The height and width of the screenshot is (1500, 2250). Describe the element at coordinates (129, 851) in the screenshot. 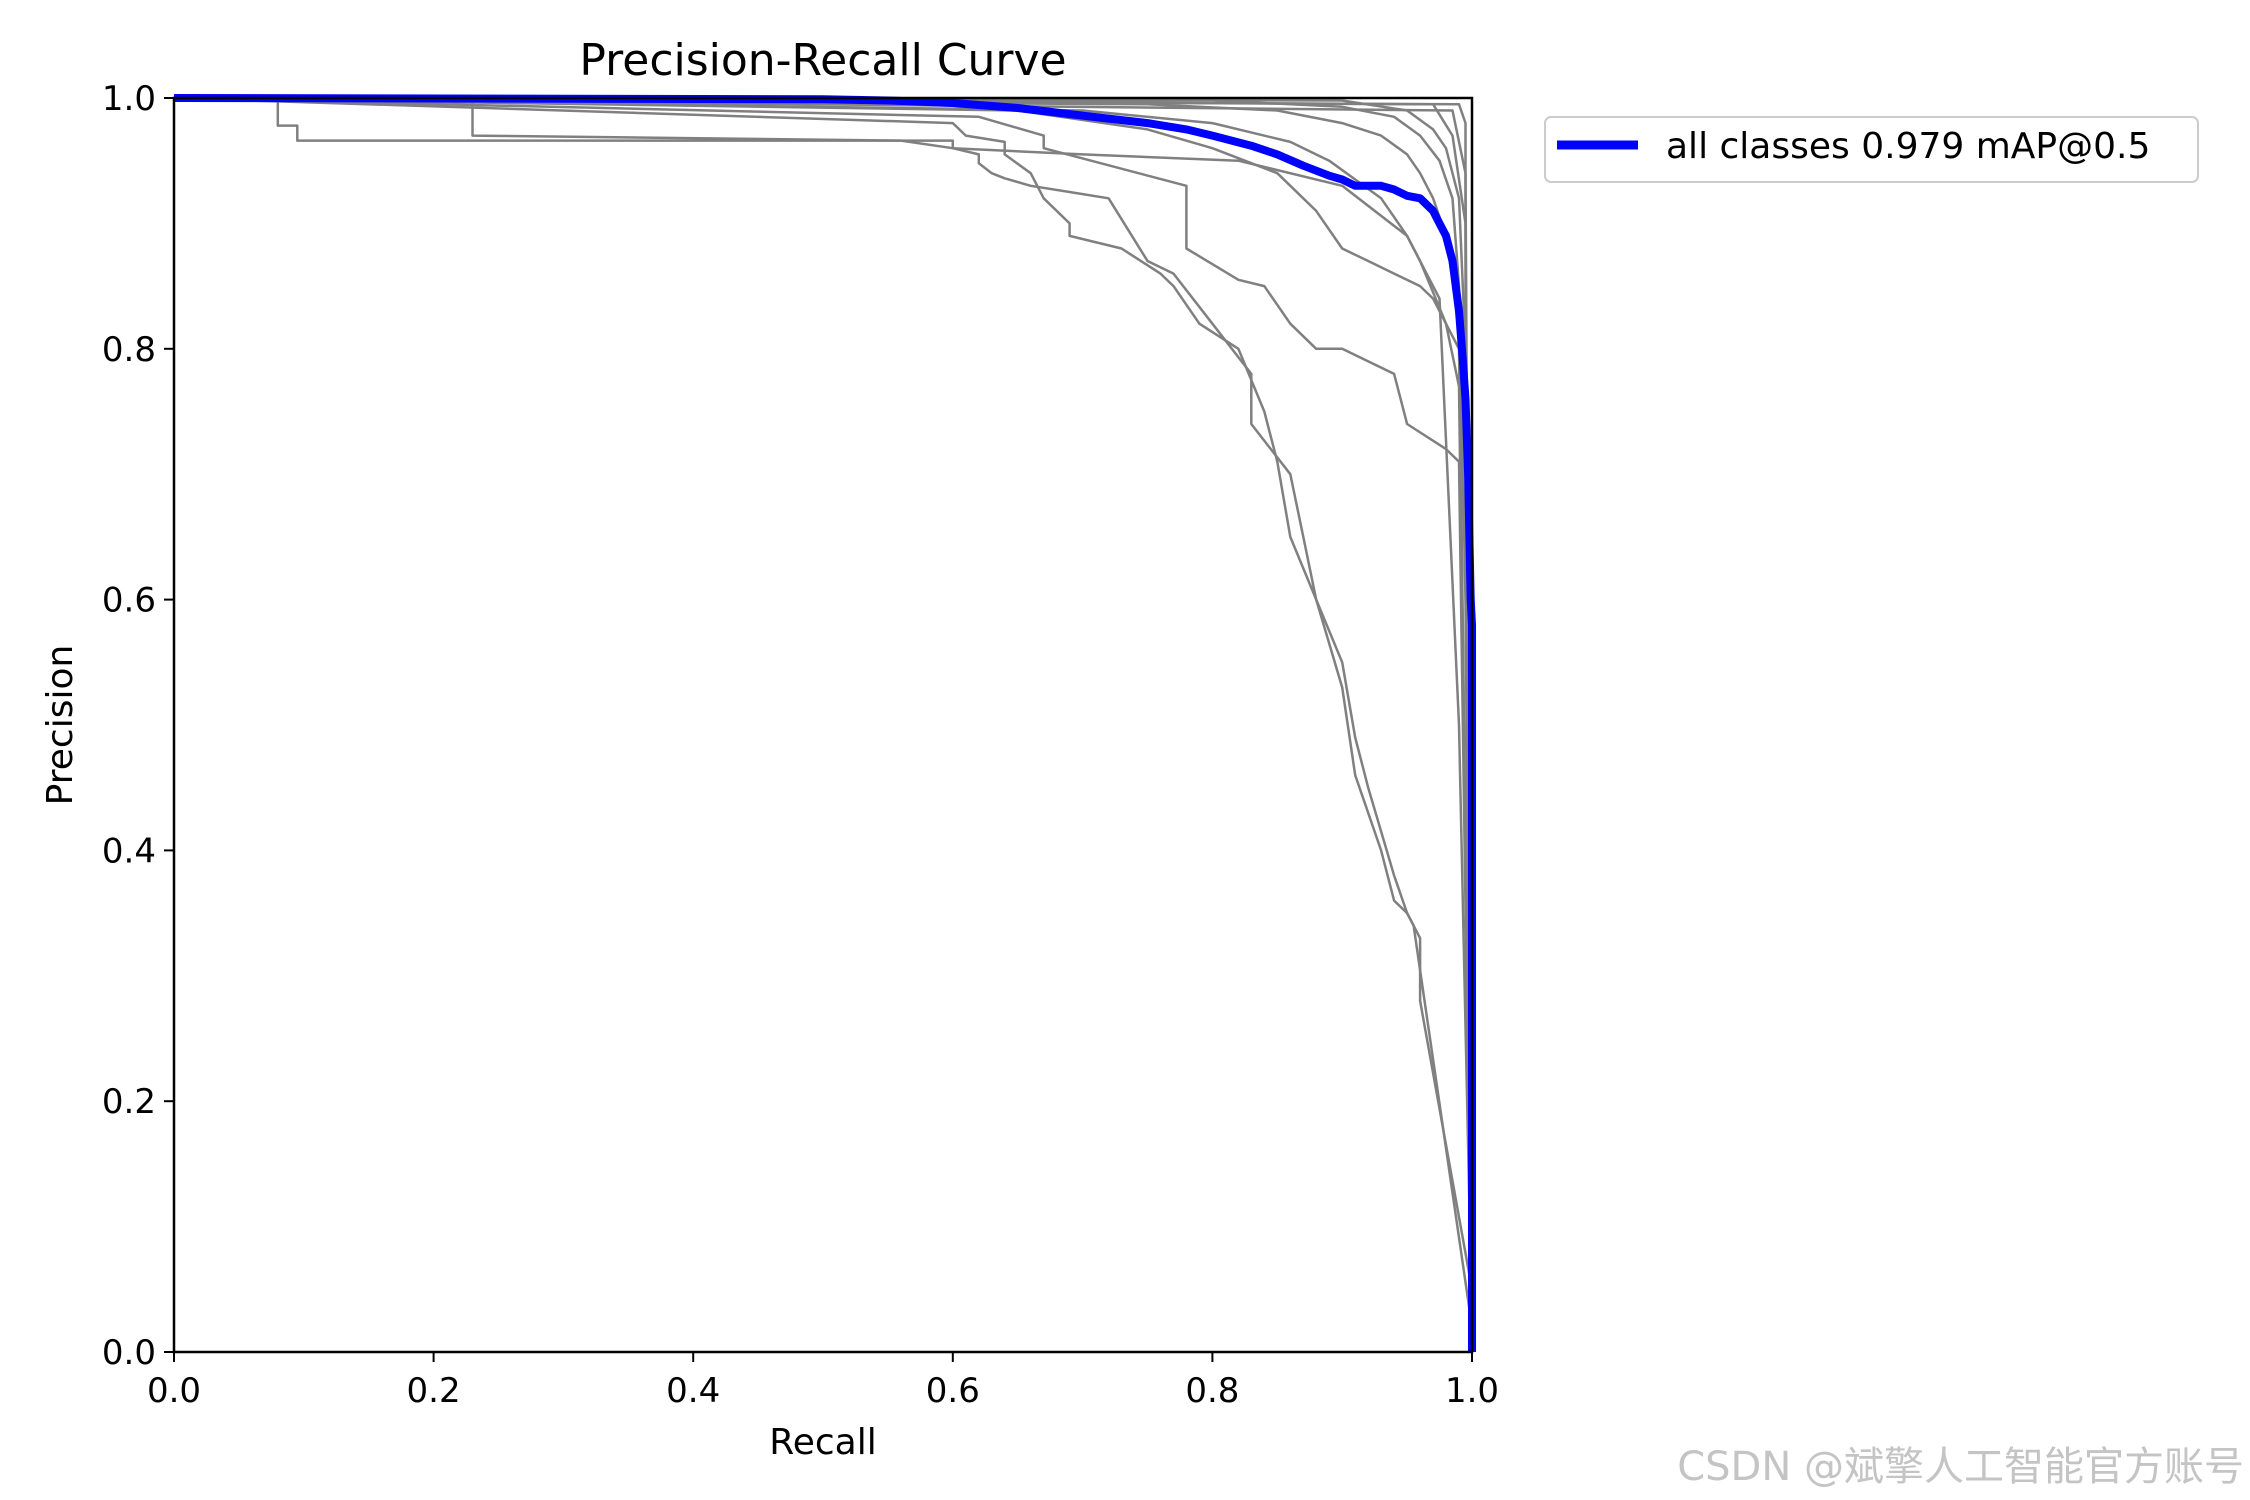

I see `y-tick-label: 0.4` at that location.